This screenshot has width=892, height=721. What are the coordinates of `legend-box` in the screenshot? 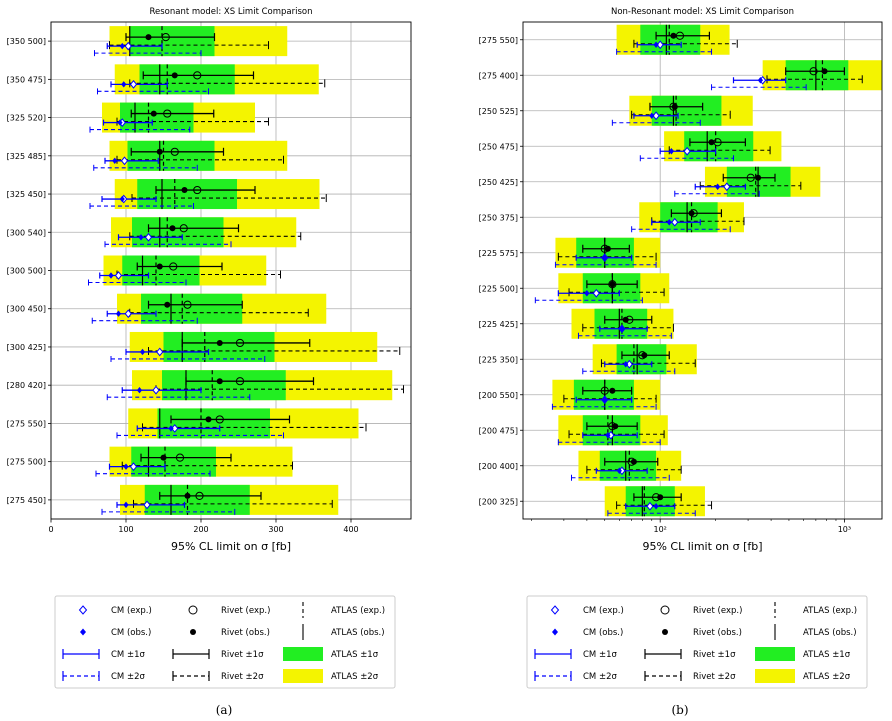 It's located at (697, 642).